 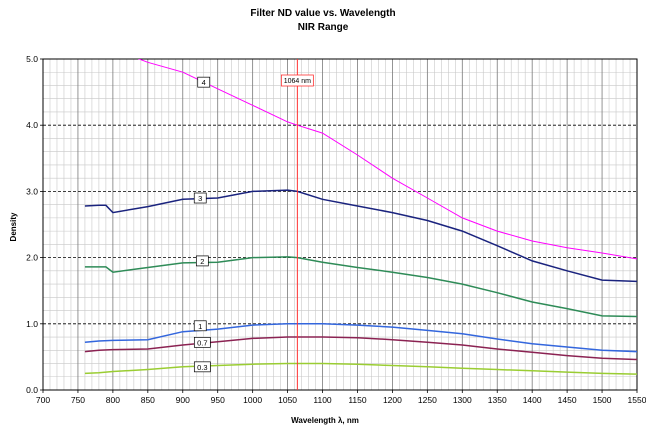 I want to click on y-tick-label: 5.0, so click(x=32, y=59).